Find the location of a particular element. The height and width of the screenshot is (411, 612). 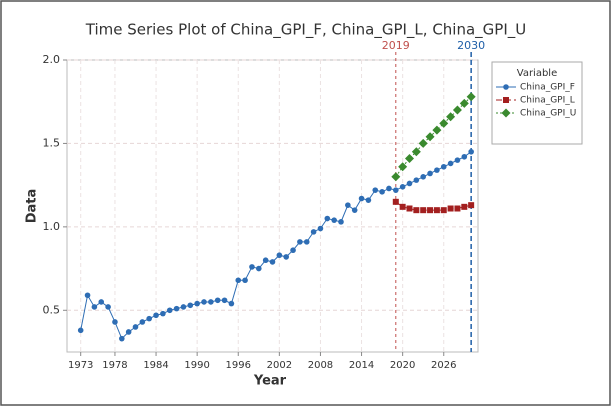

x-tick-label: 2020 is located at coordinates (402, 365).